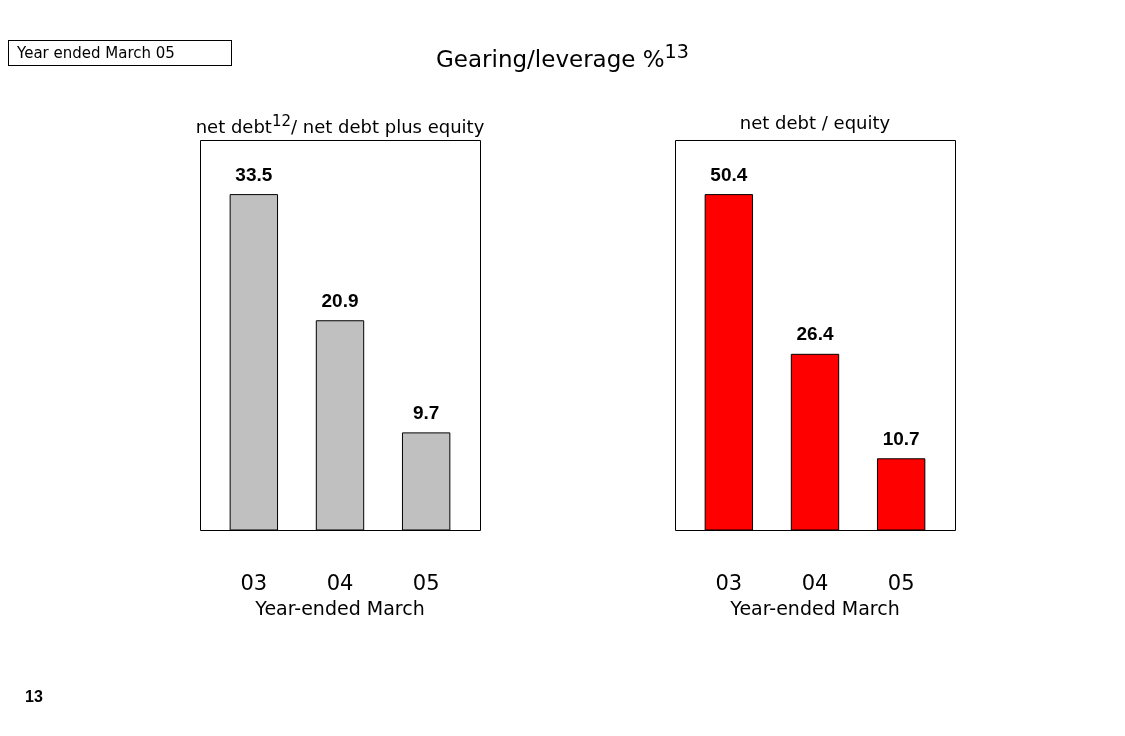 Image resolution: width=1125 pixels, height=736 pixels. Describe the element at coordinates (120, 53) in the screenshot. I see `text: Year ended March 05` at that location.